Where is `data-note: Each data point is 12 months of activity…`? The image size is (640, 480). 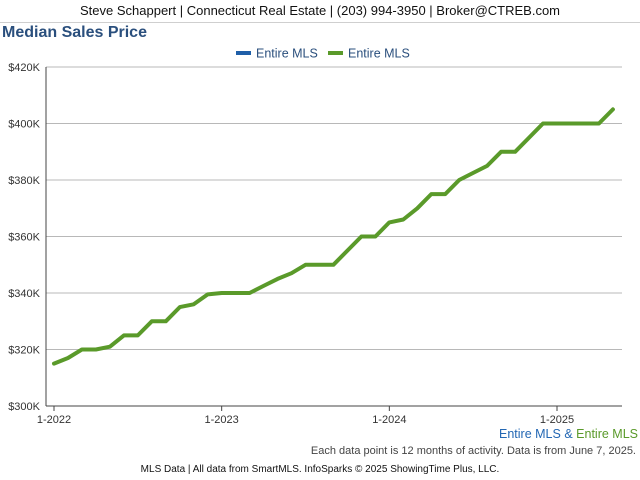 data-note: Each data point is 12 months of activity… is located at coordinates (473, 451).